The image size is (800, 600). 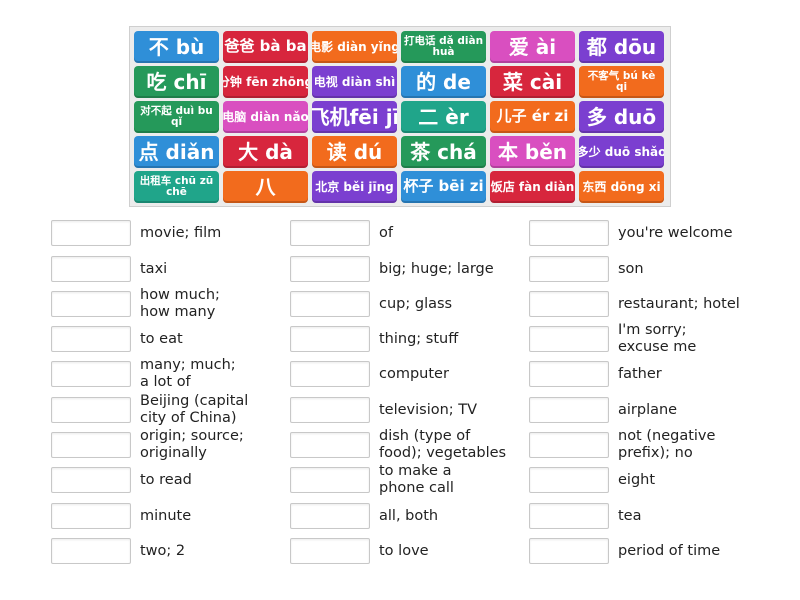 What do you see at coordinates (176, 152) in the screenshot?
I see `word-tile: 点 diǎn` at bounding box center [176, 152].